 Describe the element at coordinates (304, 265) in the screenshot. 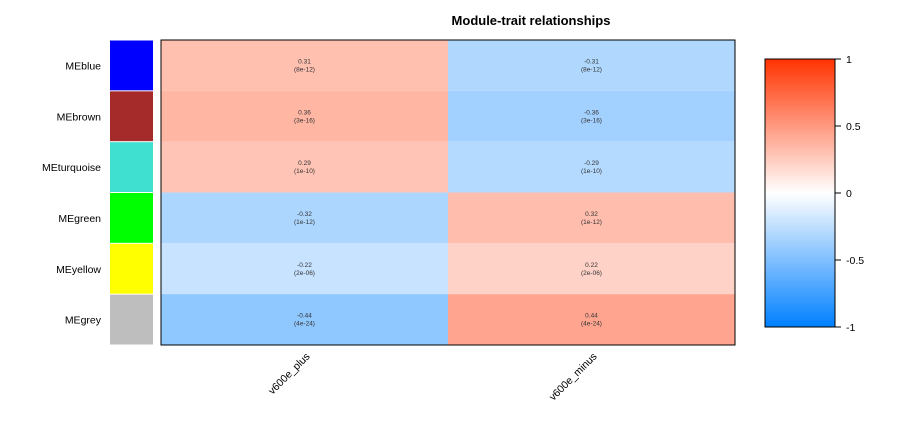

I see `cell-correlation: -0.22` at that location.